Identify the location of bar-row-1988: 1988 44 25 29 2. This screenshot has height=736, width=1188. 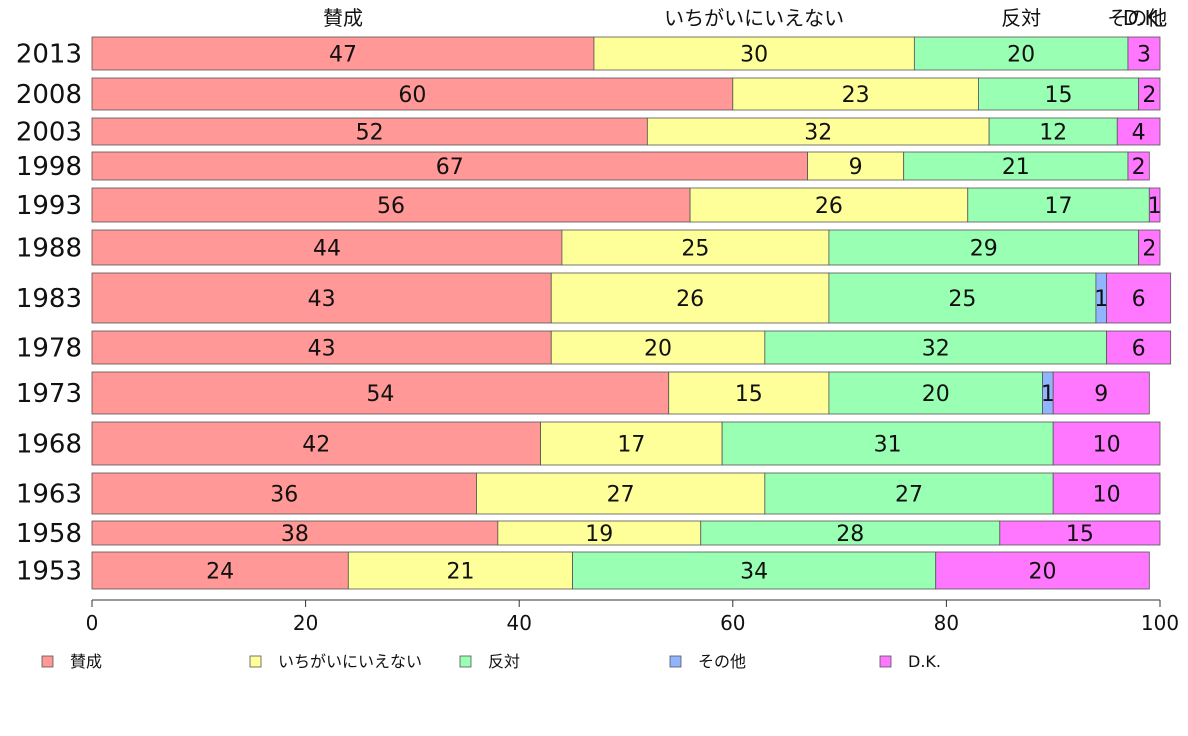
(588, 247).